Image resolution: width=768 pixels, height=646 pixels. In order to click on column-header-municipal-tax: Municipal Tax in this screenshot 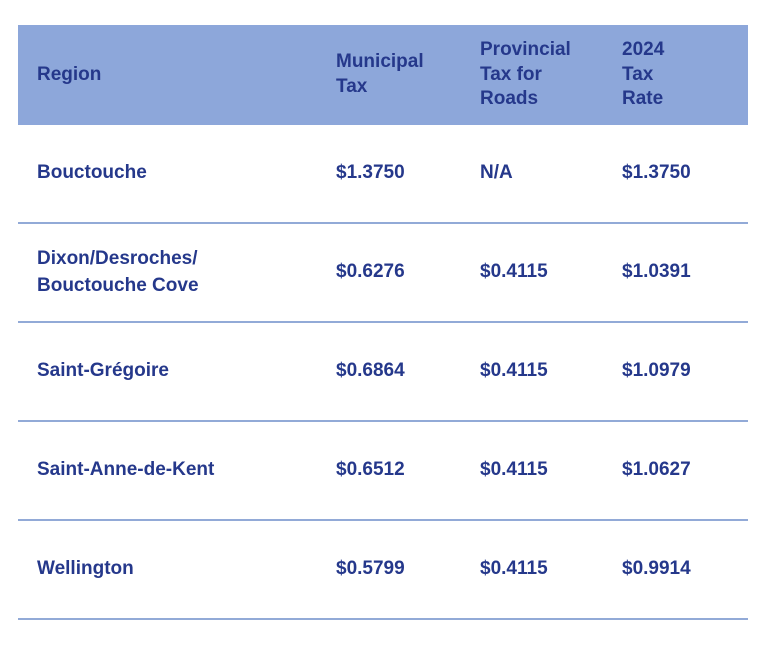, I will do `click(408, 75)`.